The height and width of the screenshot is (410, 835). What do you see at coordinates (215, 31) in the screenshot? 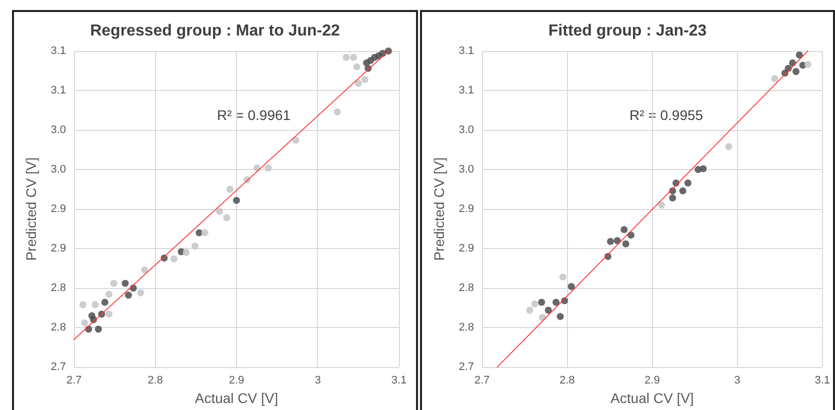
I see `chart-title: Regressed group : Mar to Jun-22` at bounding box center [215, 31].